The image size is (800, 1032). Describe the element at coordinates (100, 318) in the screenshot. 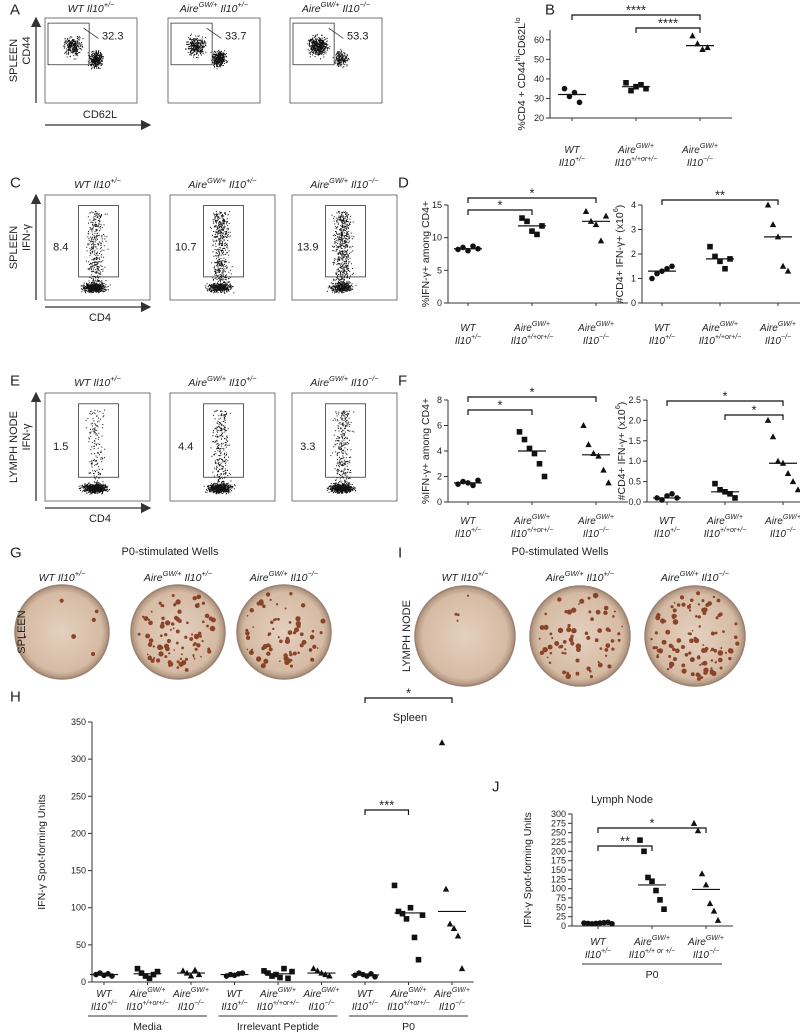

I see `x-marker-label: CD4` at that location.